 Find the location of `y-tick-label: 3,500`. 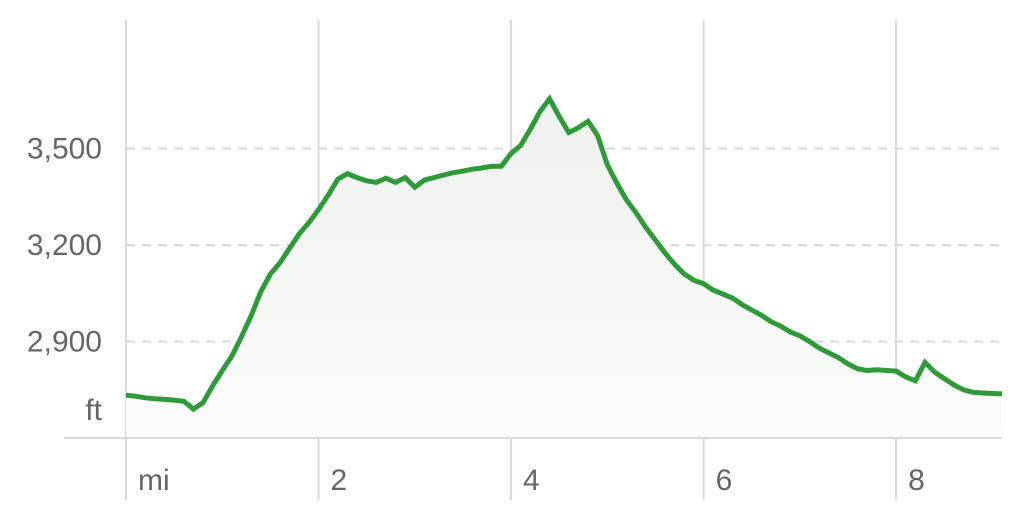

y-tick-label: 3,500 is located at coordinates (64, 149).